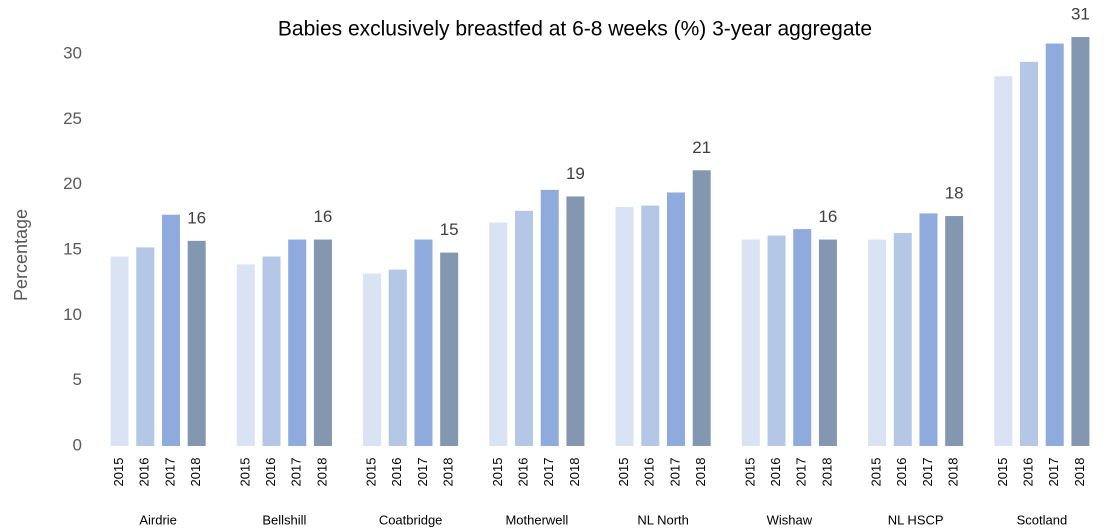  I want to click on x-tick-label: Motherwell, so click(536, 519).